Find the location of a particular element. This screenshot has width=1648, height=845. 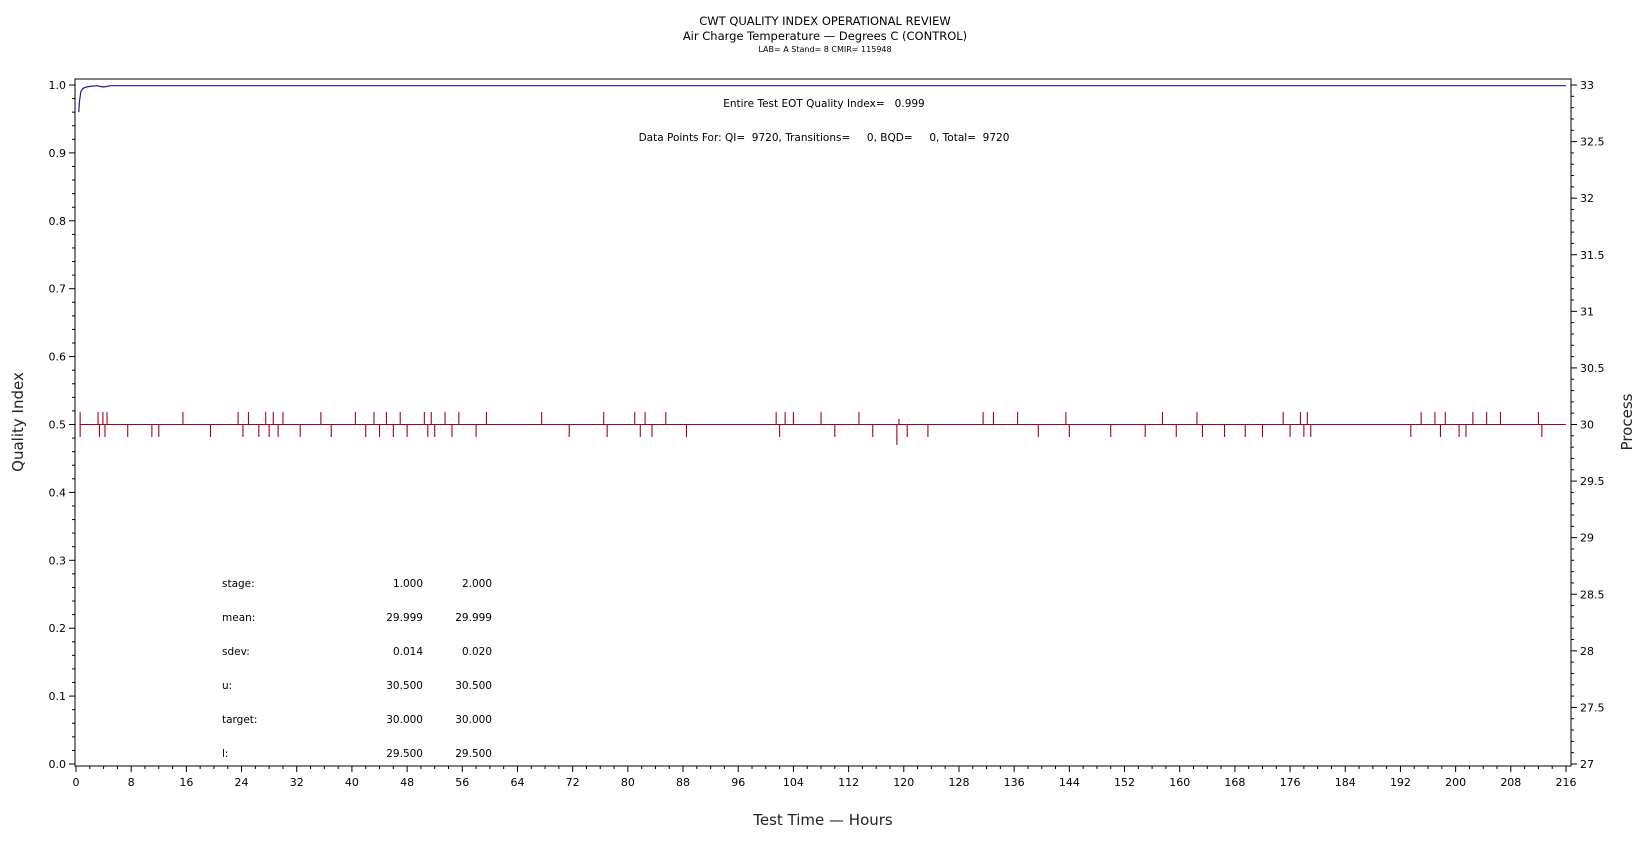

y-axis-label-left: Quality Index is located at coordinates (18, 422).